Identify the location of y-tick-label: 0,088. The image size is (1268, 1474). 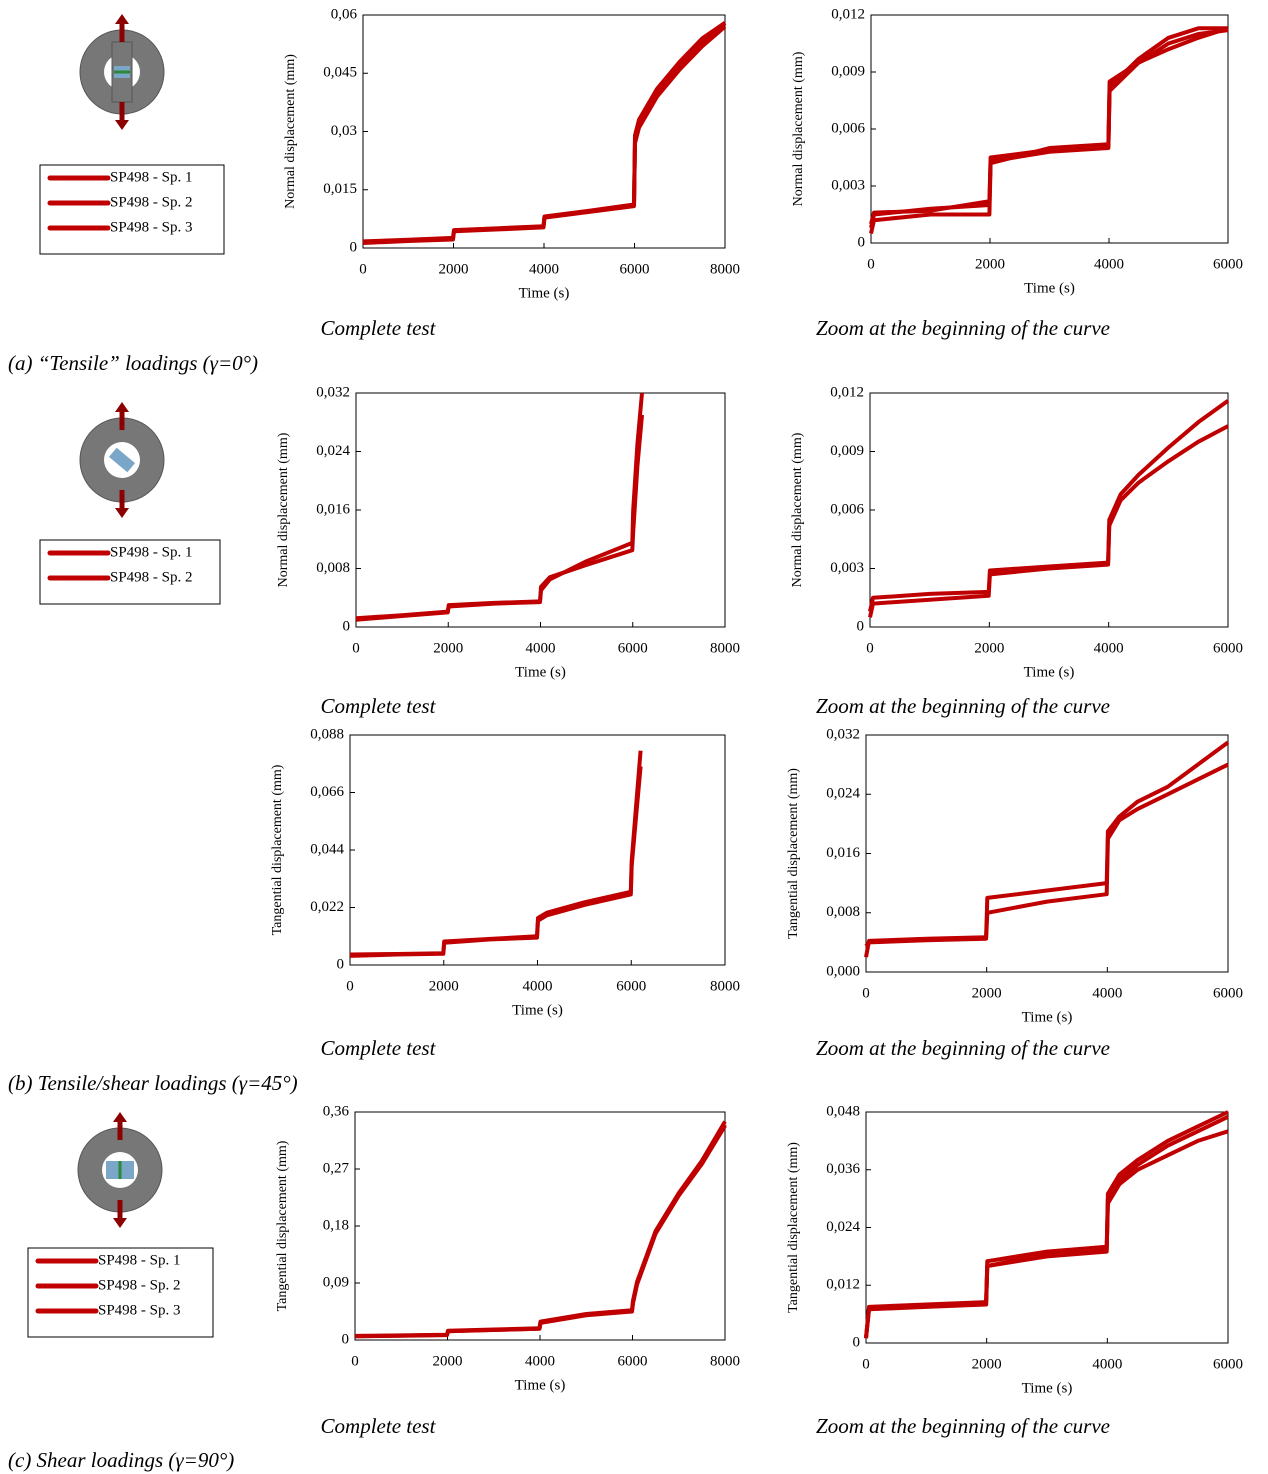
(327, 734).